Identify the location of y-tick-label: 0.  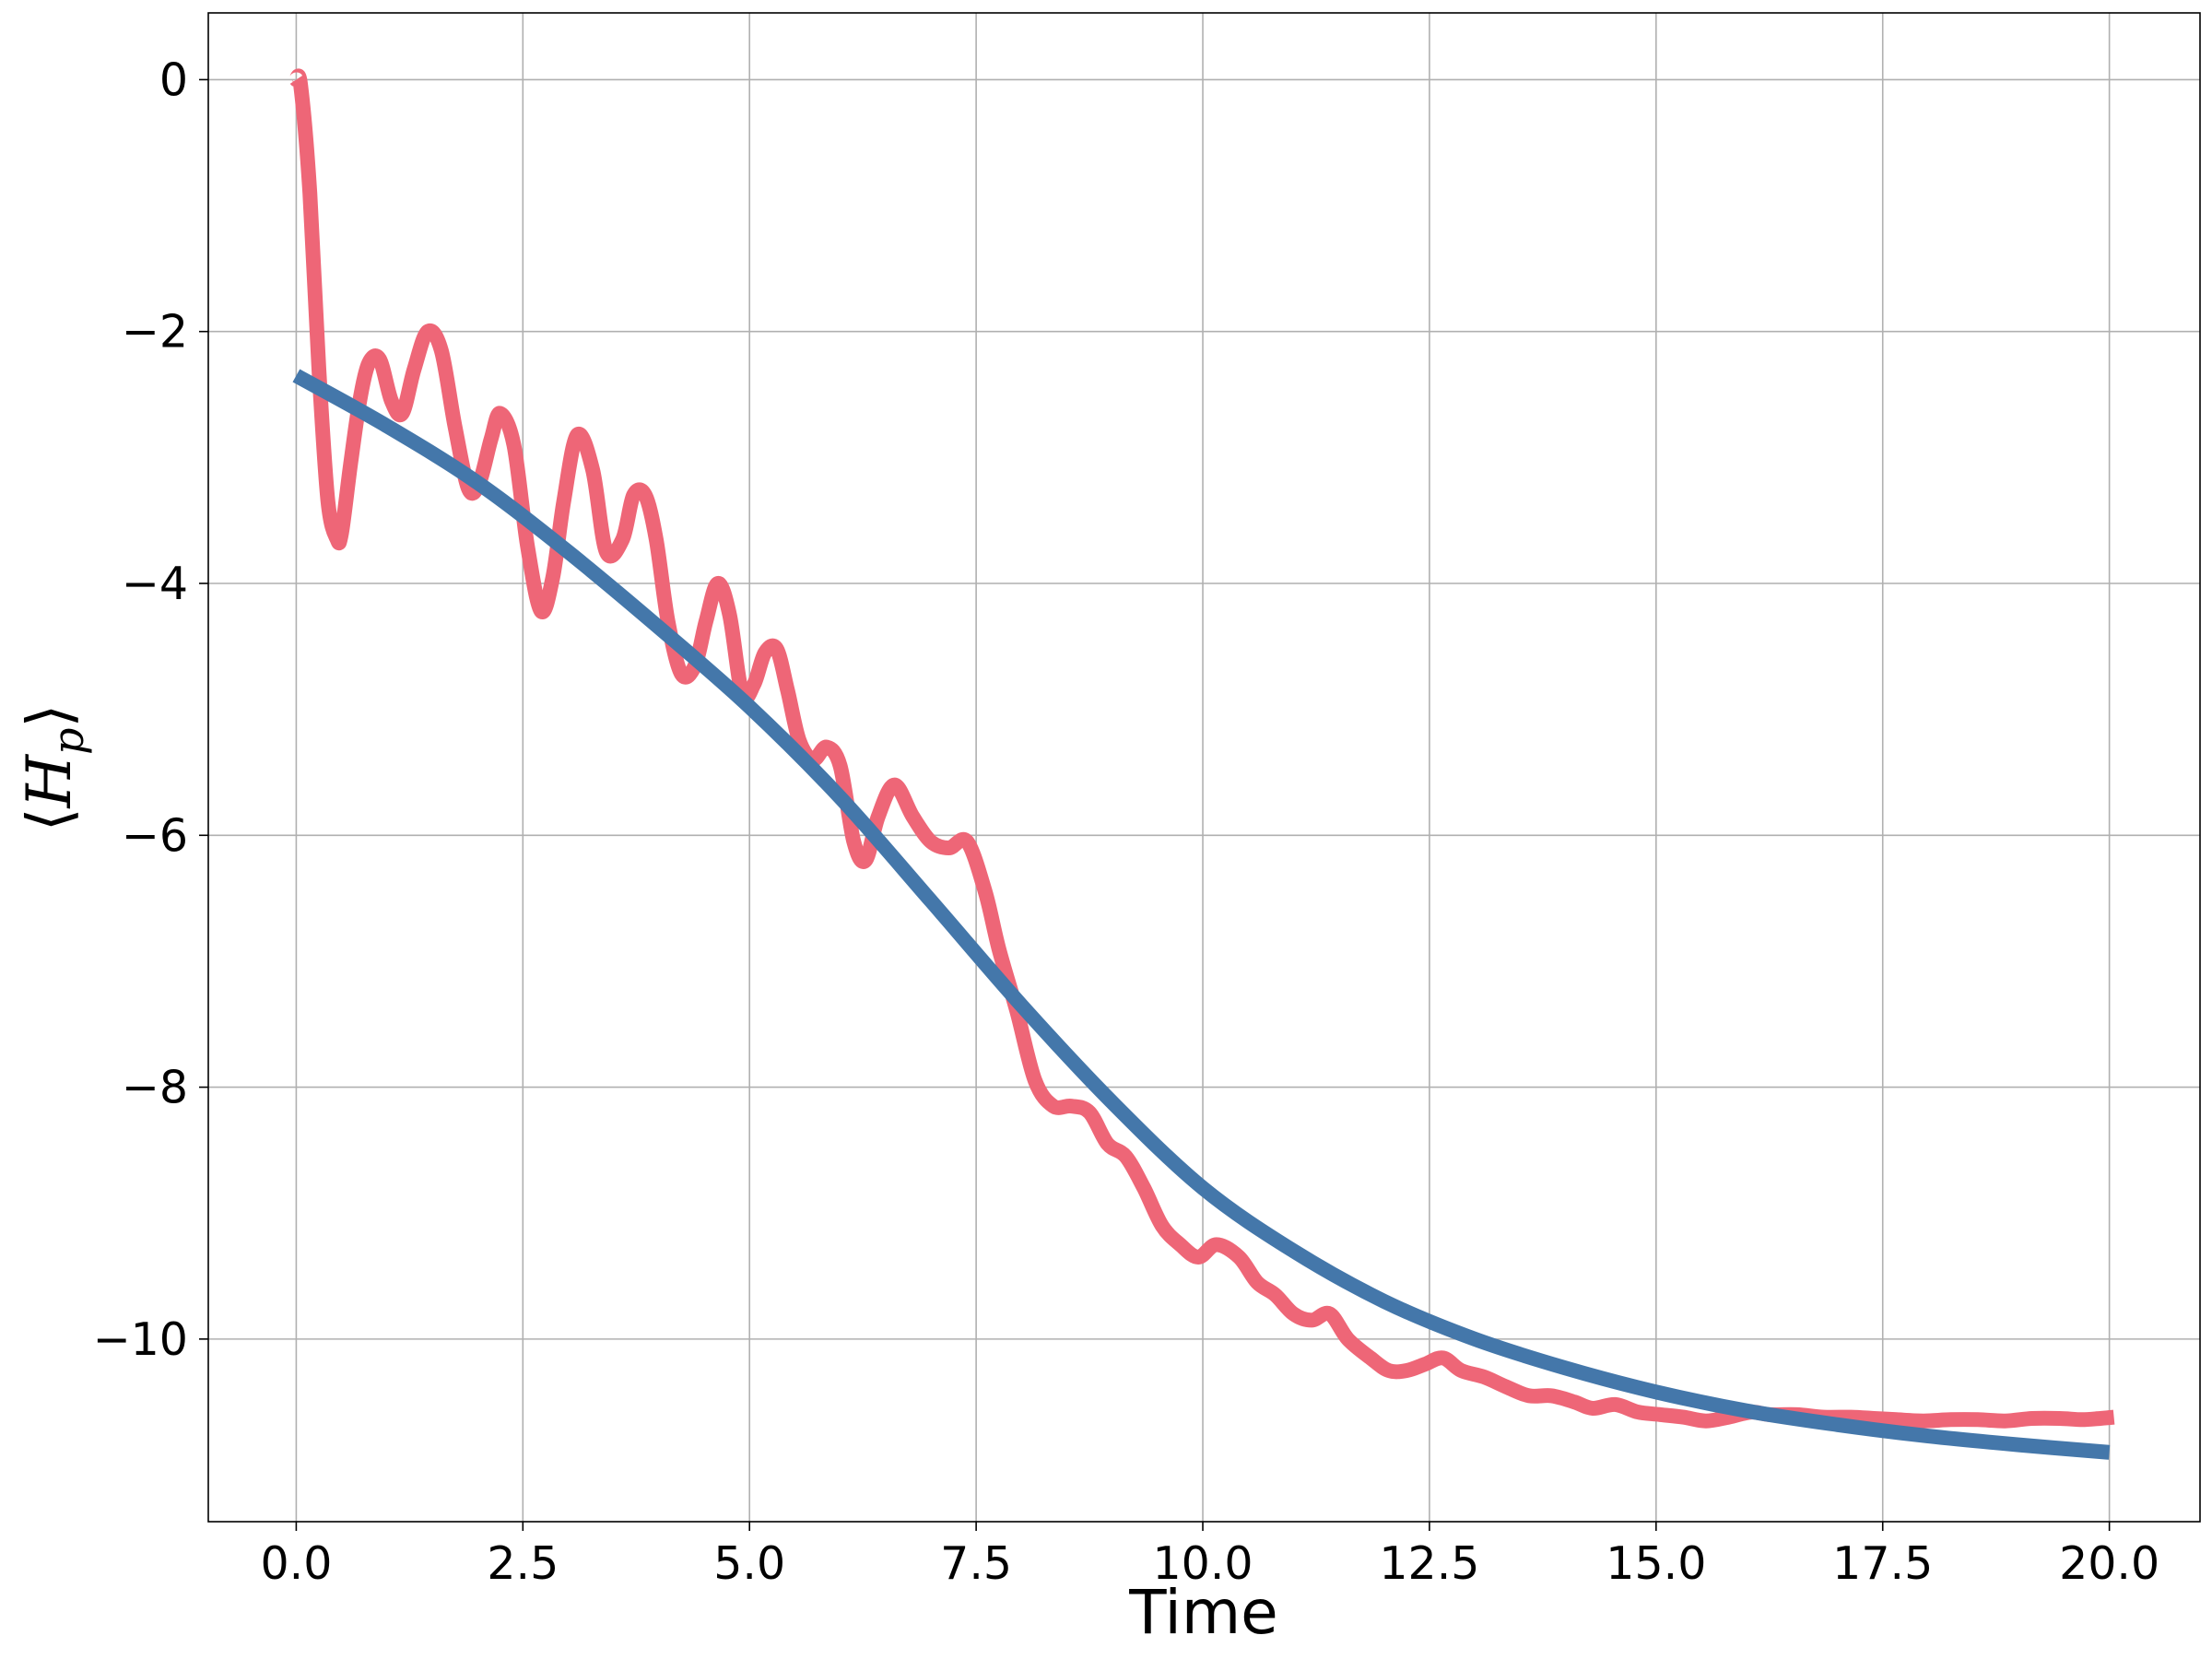
(173, 79).